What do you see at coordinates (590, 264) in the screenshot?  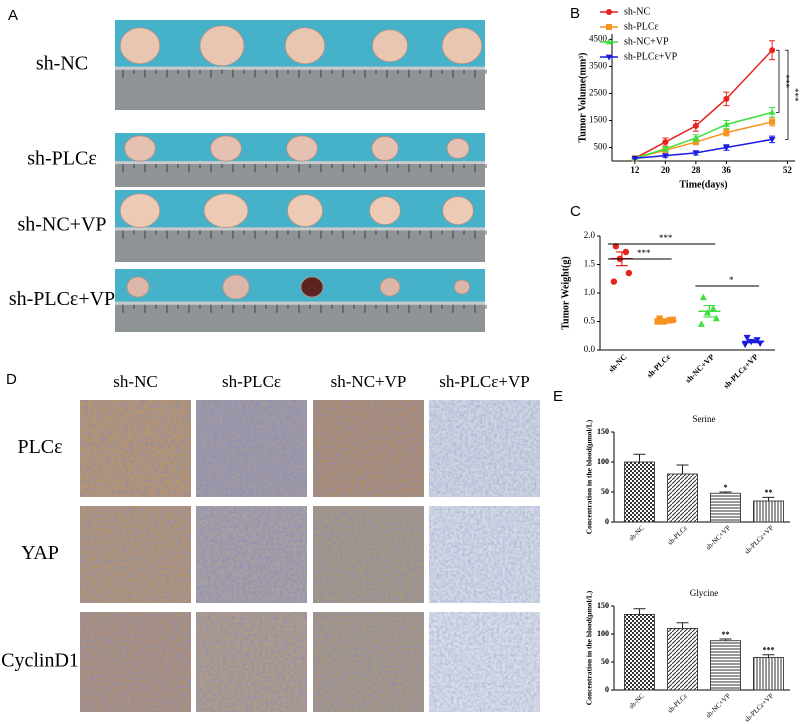 I see `y-tick-label: 1.5` at bounding box center [590, 264].